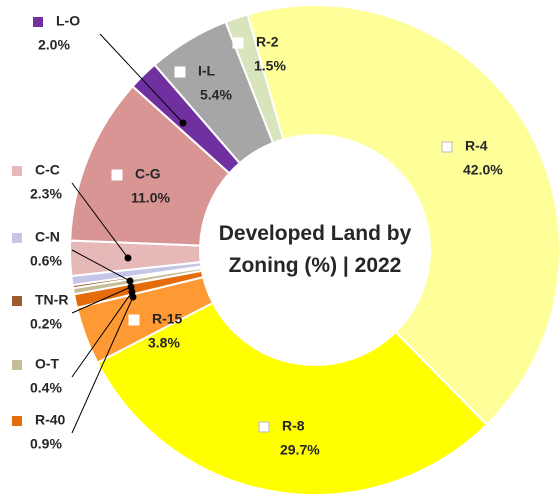 This screenshot has width=559, height=501. What do you see at coordinates (483, 170) in the screenshot?
I see `value-label: 42.0%` at bounding box center [483, 170].